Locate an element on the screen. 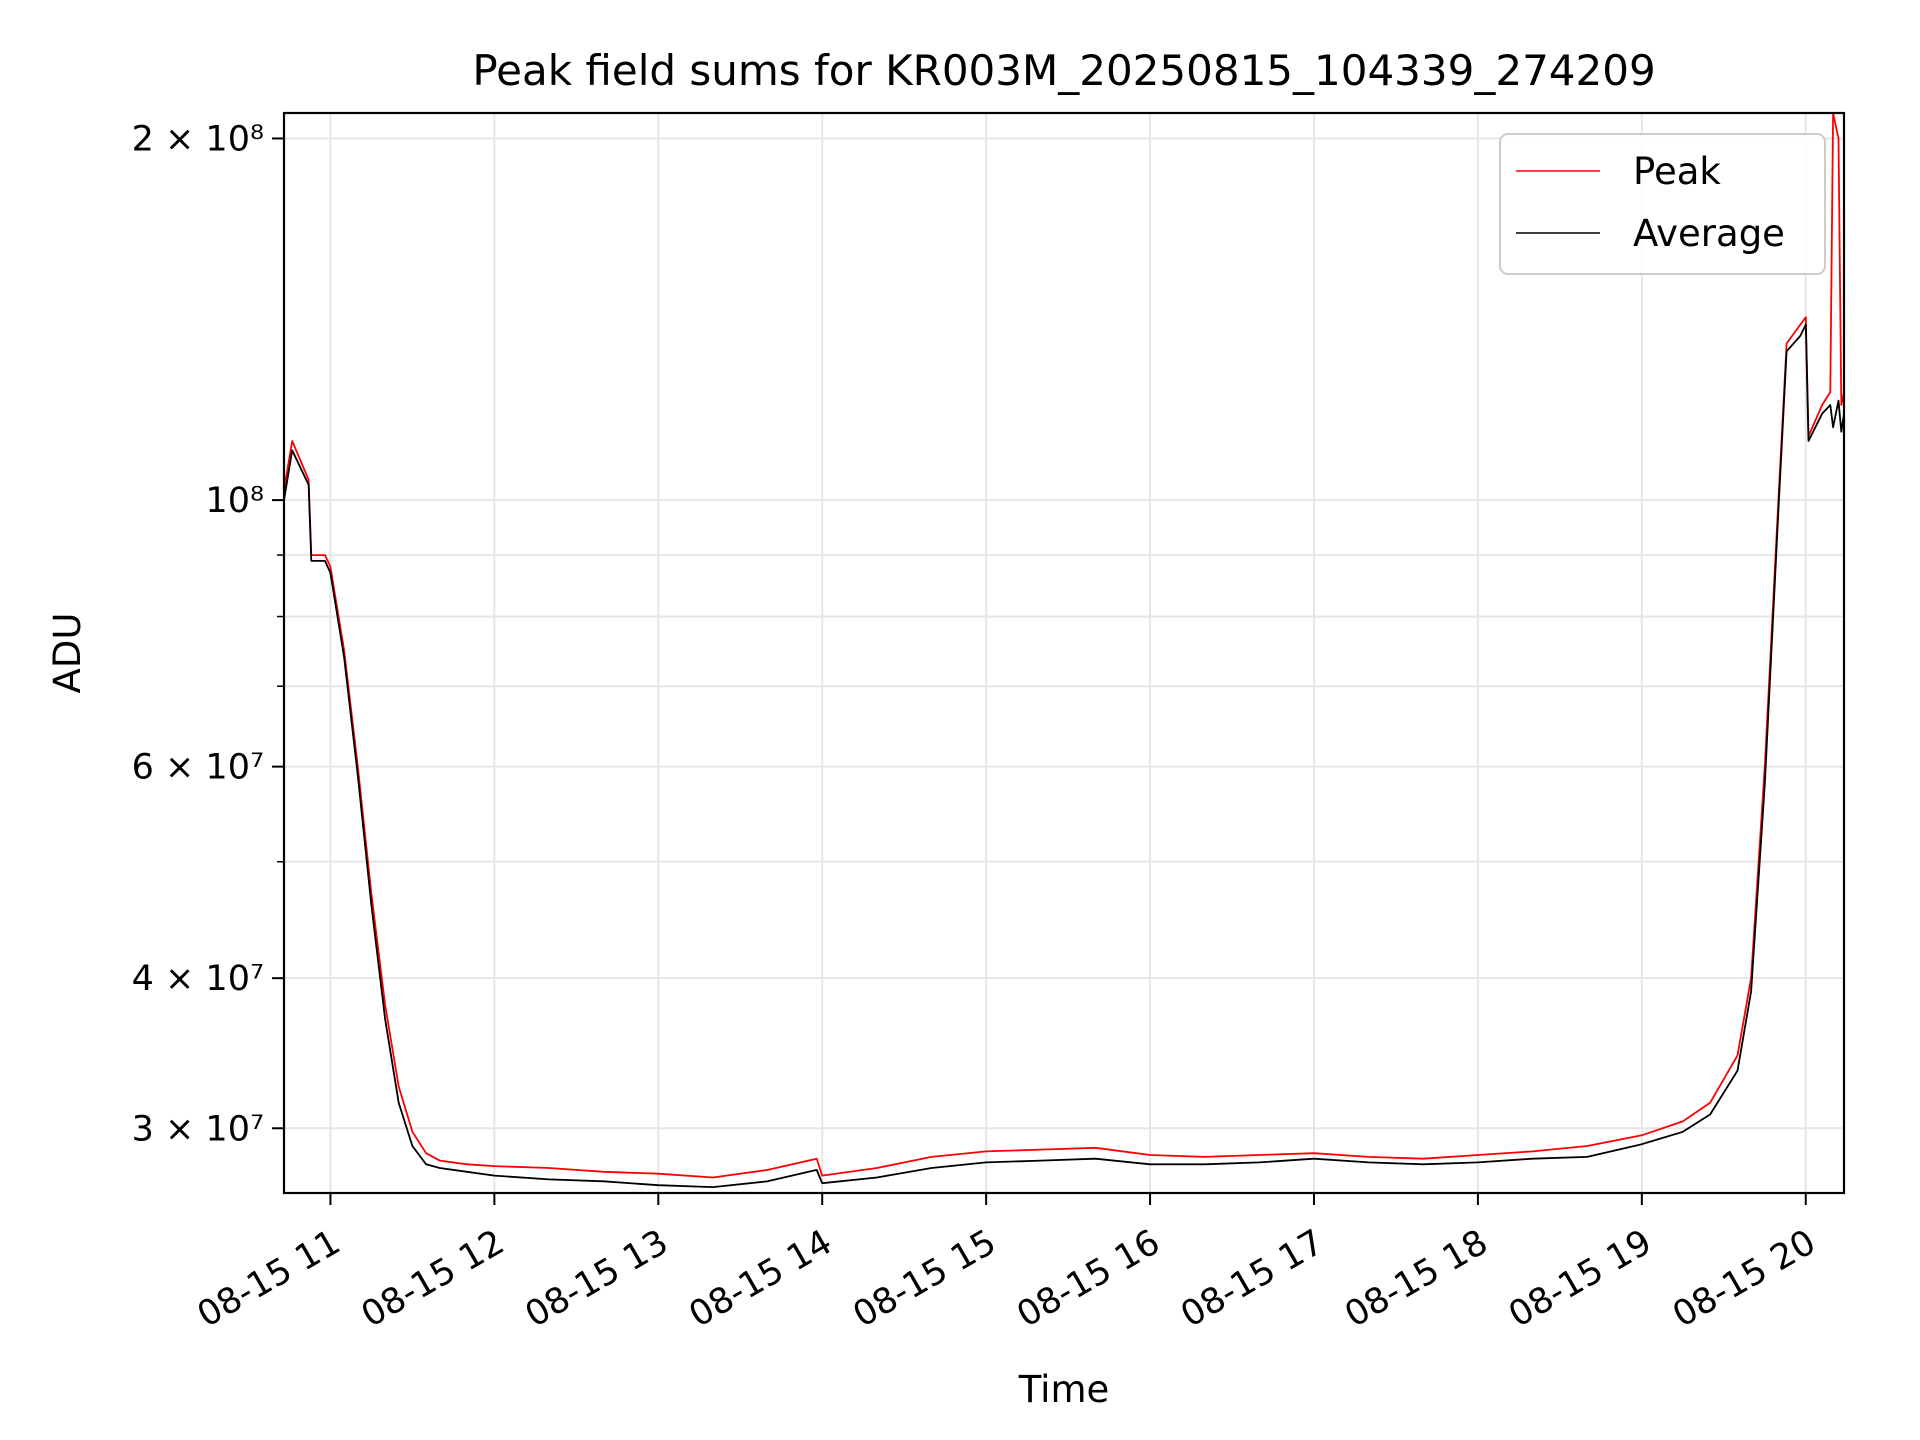 The width and height of the screenshot is (1920, 1440). y-tick-label: 6 × 10⁷ is located at coordinates (198, 768).